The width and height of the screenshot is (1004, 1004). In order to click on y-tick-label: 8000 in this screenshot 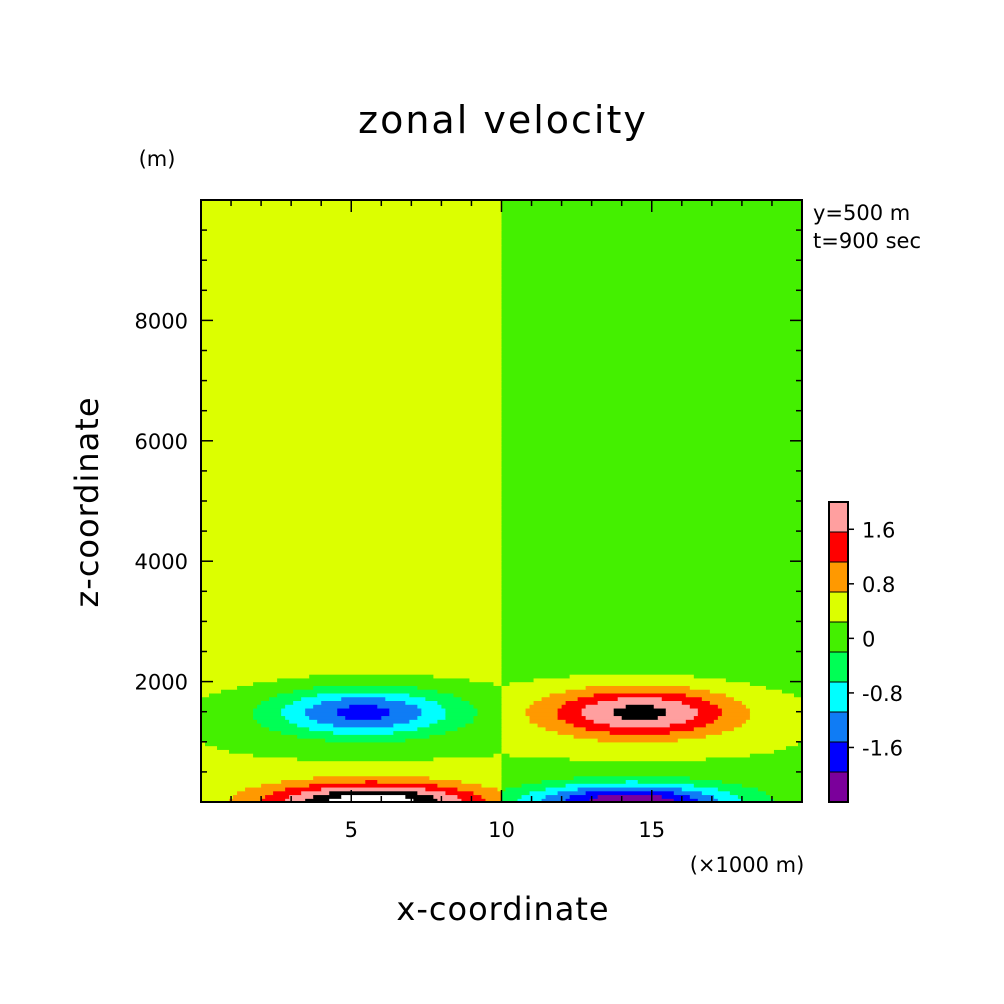, I will do `click(161, 321)`.